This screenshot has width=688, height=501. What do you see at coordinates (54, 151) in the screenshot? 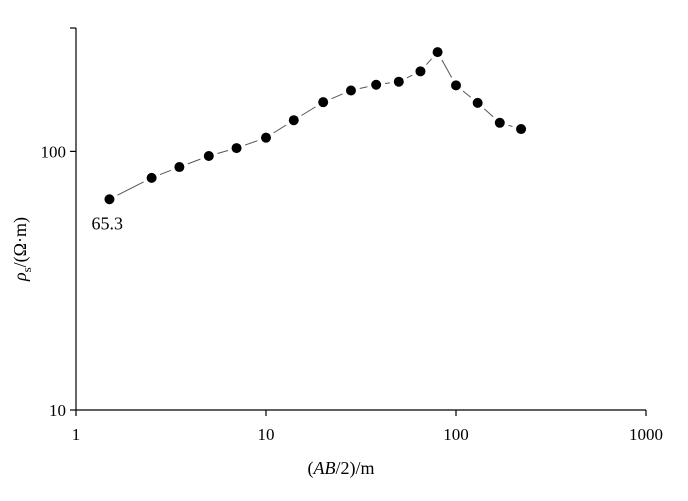
I see `y-tick-label-1: 100` at bounding box center [54, 151].